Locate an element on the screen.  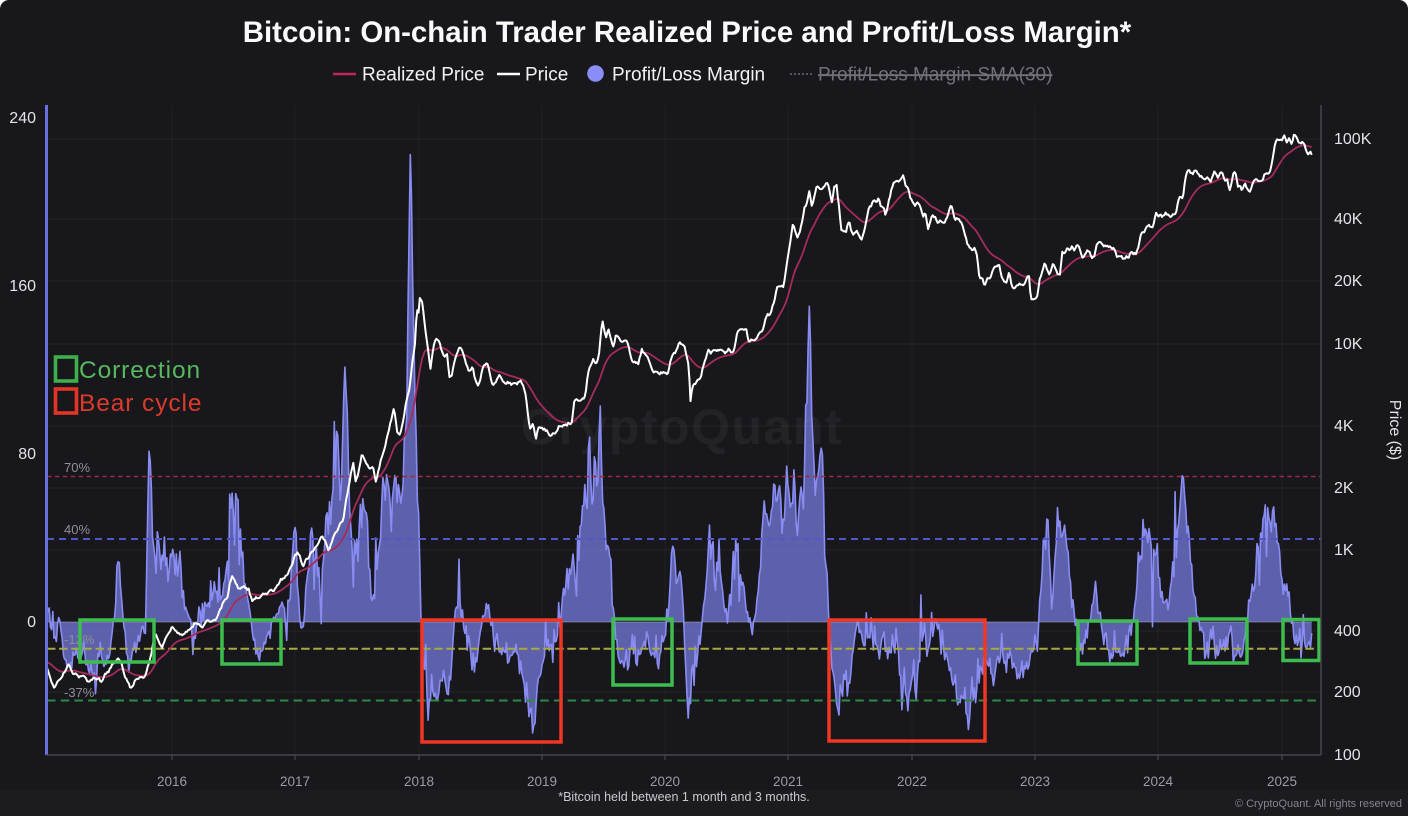
svg-text: 40% is located at coordinates (77, 529).